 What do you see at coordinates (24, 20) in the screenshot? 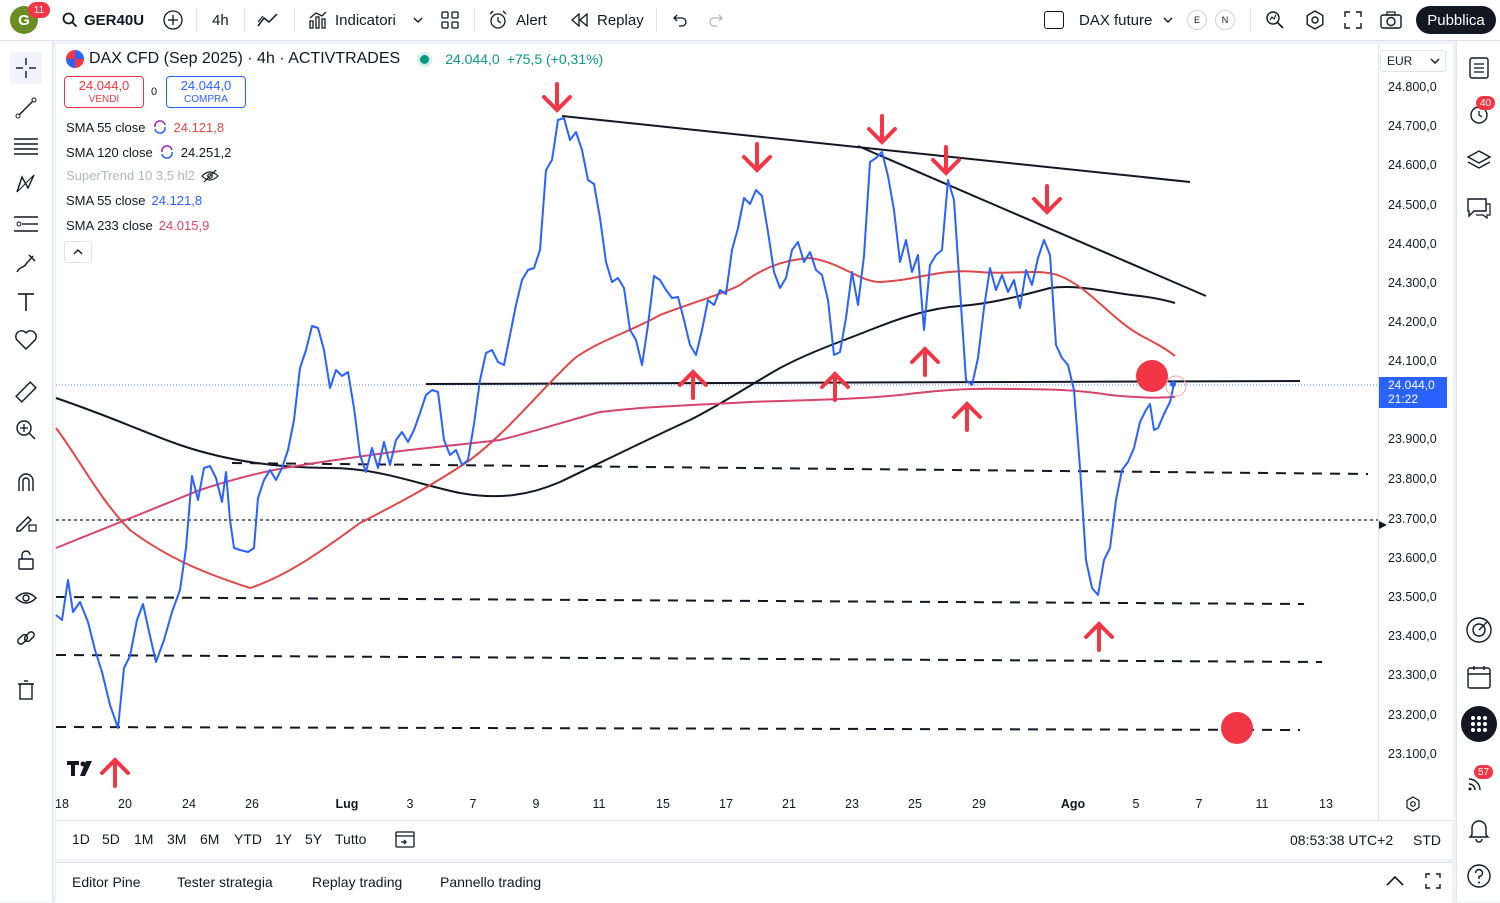
I see `avatar-letter: G` at bounding box center [24, 20].